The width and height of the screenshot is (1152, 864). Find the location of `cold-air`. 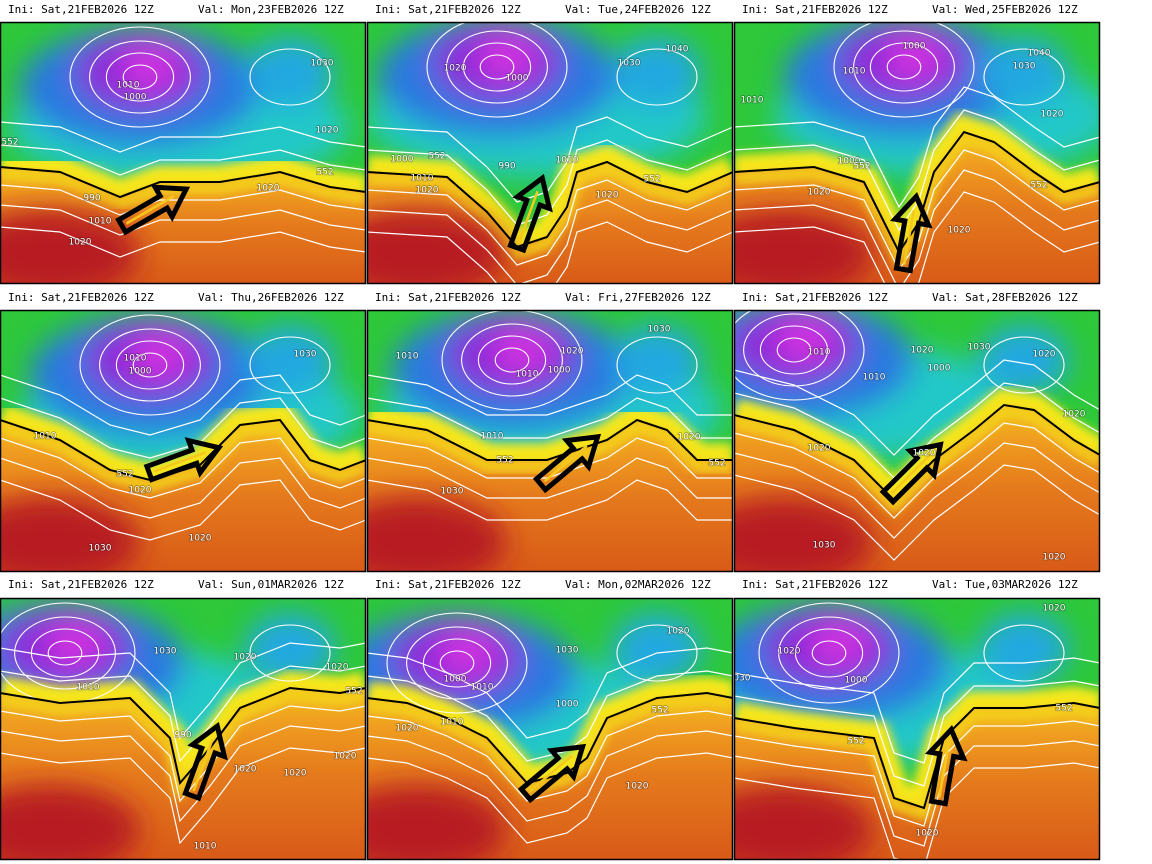

cold-air is located at coordinates (180, 107).